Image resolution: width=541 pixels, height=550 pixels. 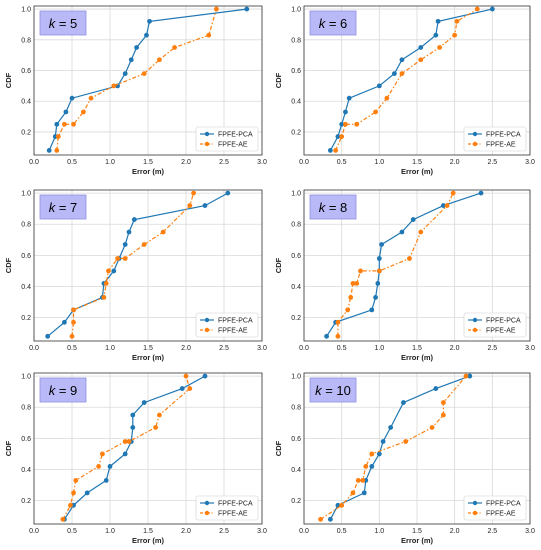 I want to click on y-axis-label: CDF, so click(x=278, y=448).